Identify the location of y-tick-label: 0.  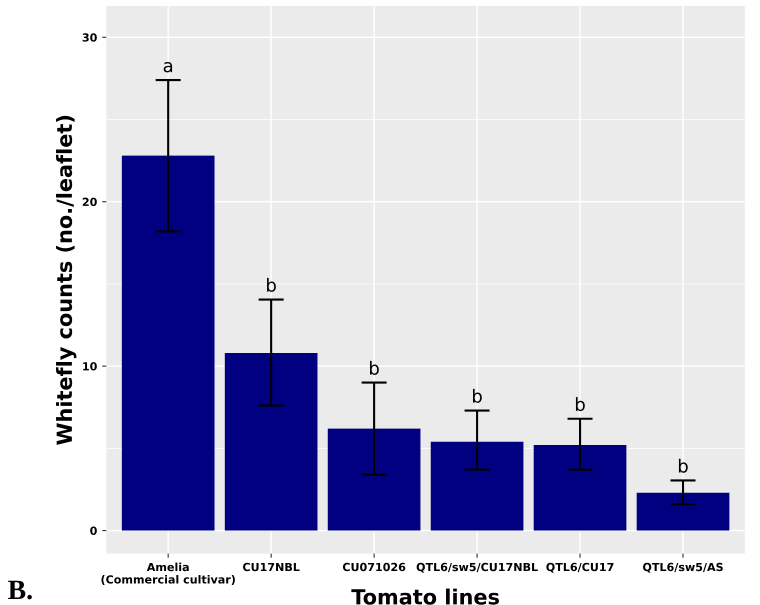
(93, 530).